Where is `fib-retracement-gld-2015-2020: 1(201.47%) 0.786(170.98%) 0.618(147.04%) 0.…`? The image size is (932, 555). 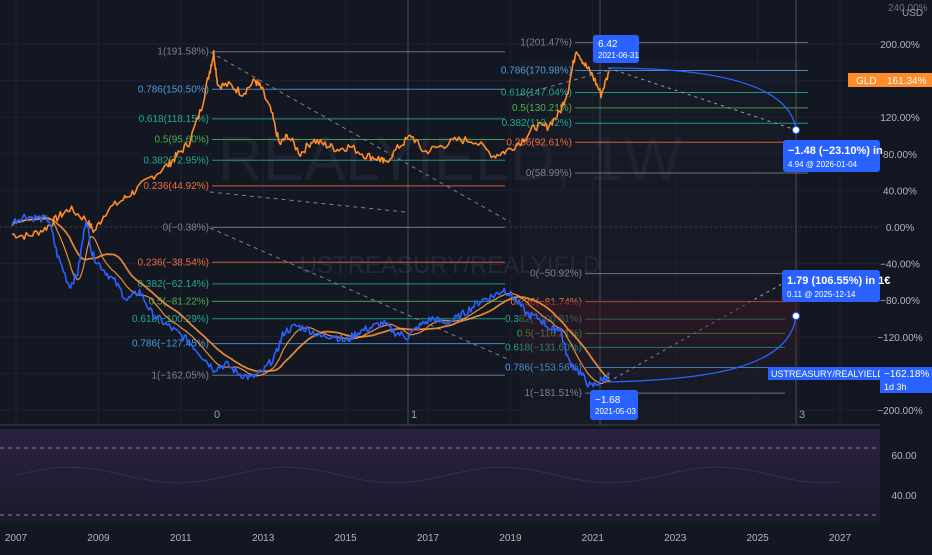
fib-retracement-gld-2015-2020: 1(201.47%) 0.786(170.98%) 0.618(147.04%) 0.… is located at coordinates (654, 108).